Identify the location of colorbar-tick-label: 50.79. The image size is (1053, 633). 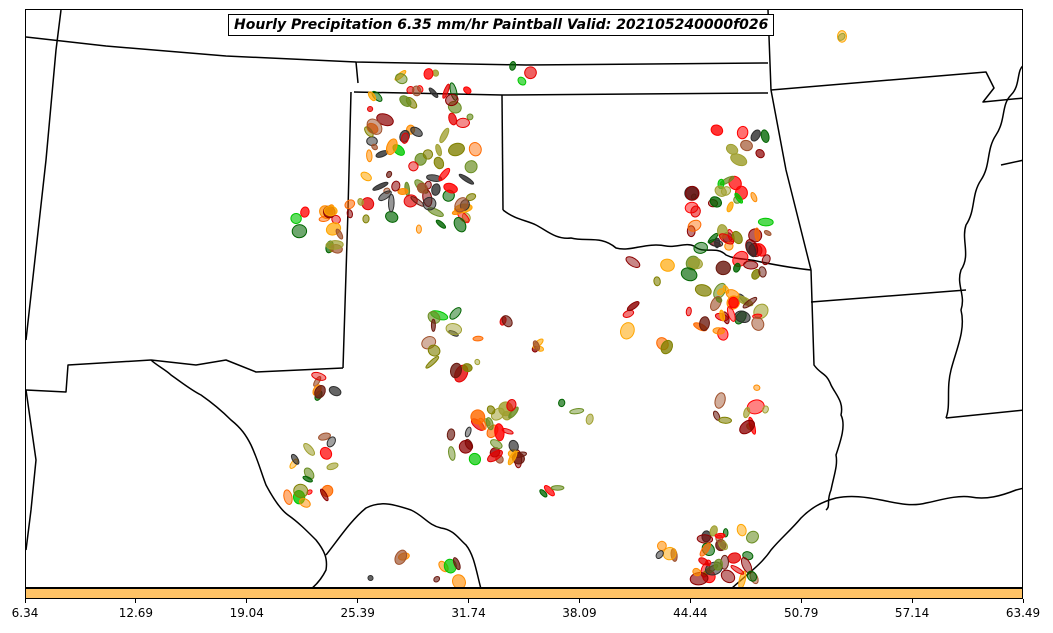
(801, 613).